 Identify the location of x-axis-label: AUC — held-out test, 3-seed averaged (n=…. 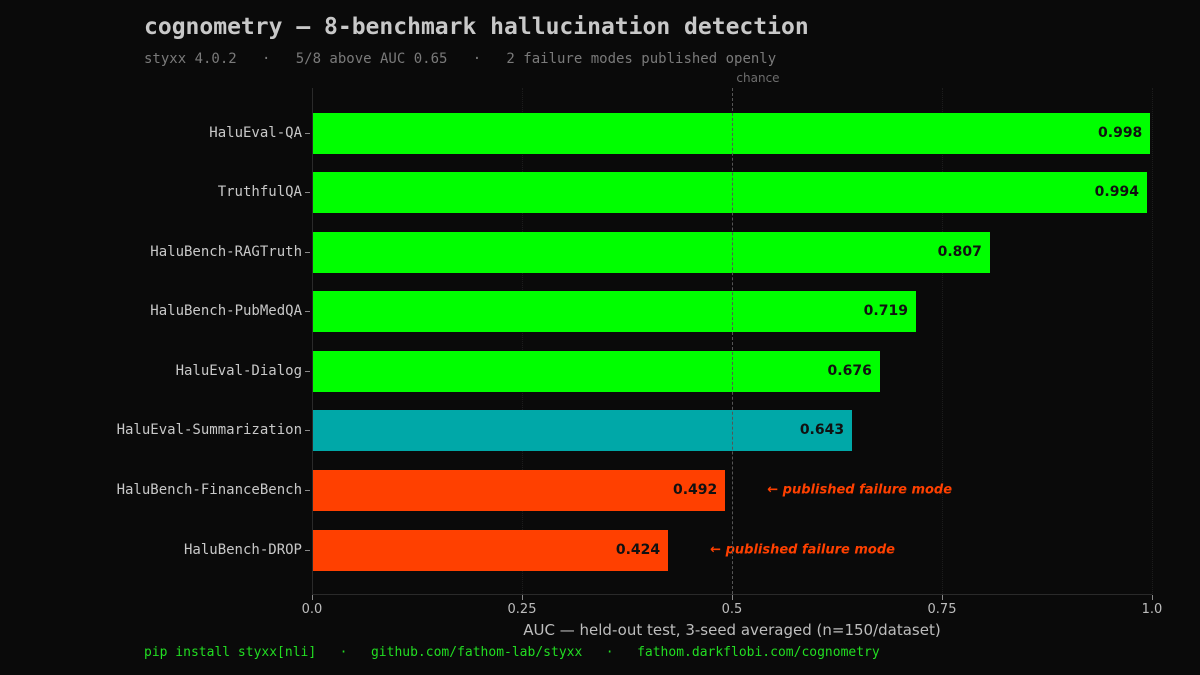
(732, 630).